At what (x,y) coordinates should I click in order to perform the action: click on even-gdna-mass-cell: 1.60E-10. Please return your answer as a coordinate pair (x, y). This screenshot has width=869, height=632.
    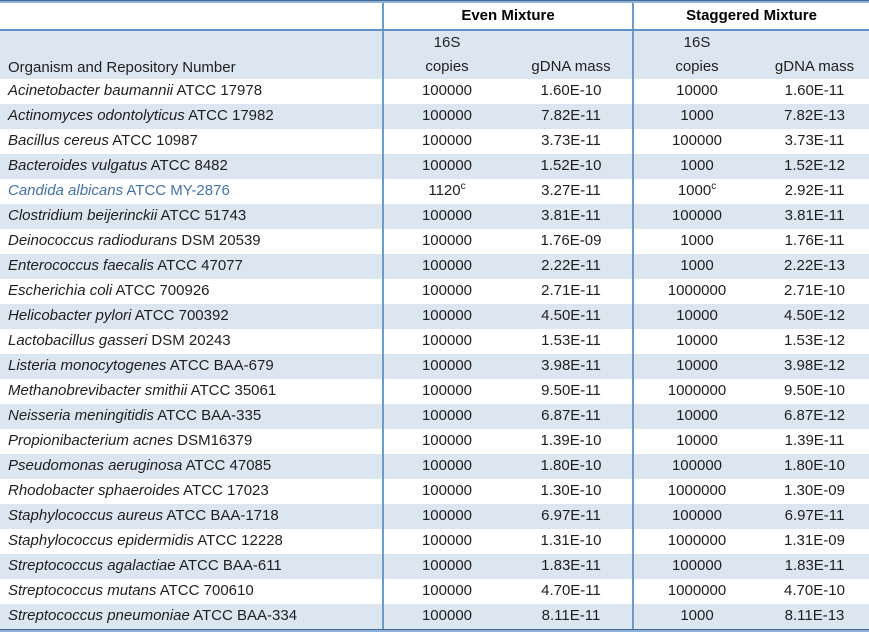
    Looking at the image, I should click on (571, 91).